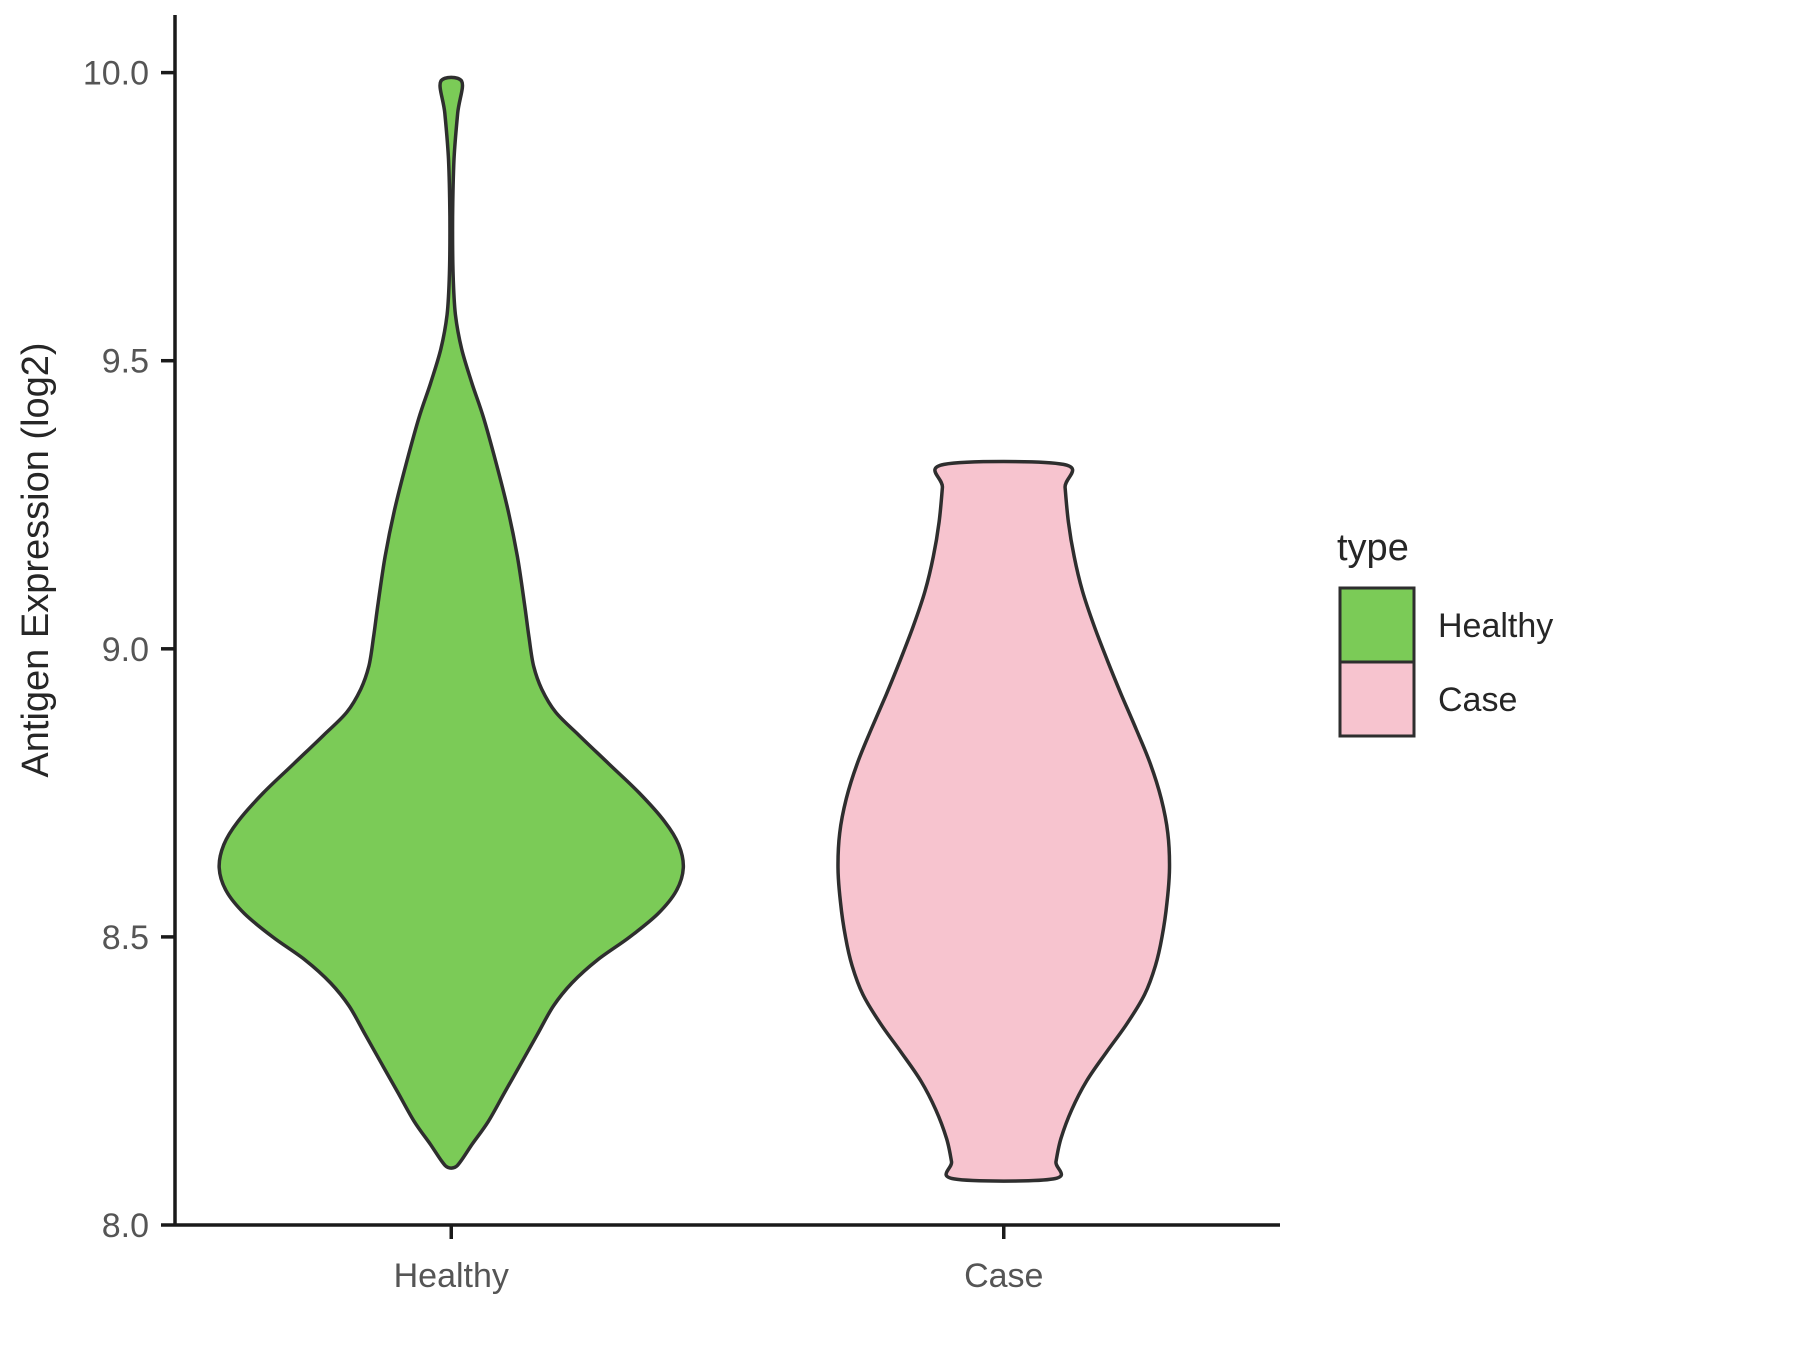 This screenshot has width=1800, height=1355. What do you see at coordinates (1377, 625) in the screenshot?
I see `legend-key-healthy` at bounding box center [1377, 625].